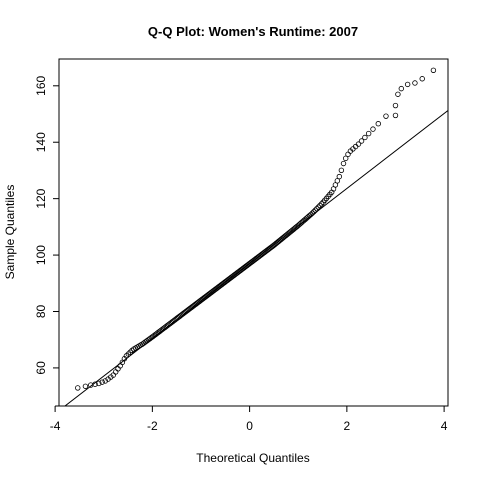  Describe the element at coordinates (347, 426) in the screenshot. I see `x-tick-label: 2` at that location.